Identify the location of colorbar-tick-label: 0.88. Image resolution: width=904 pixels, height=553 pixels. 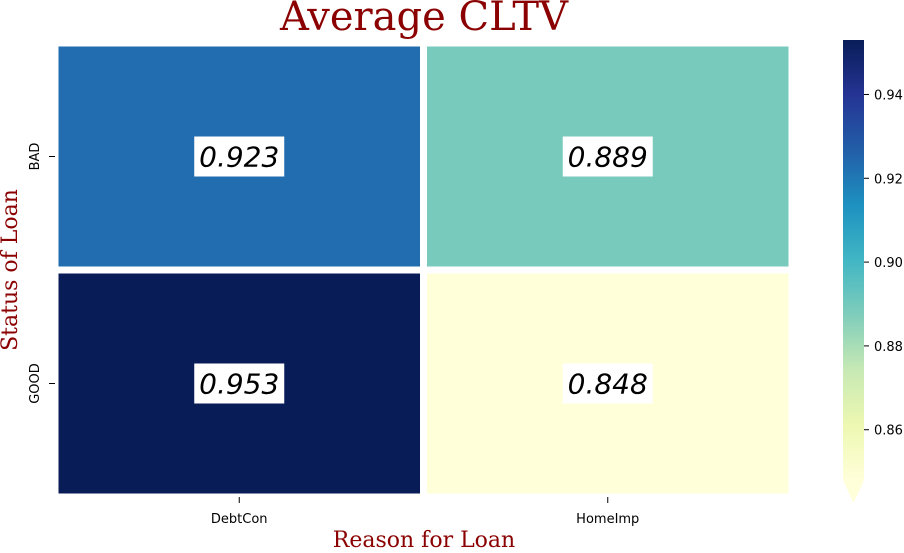
(888, 347).